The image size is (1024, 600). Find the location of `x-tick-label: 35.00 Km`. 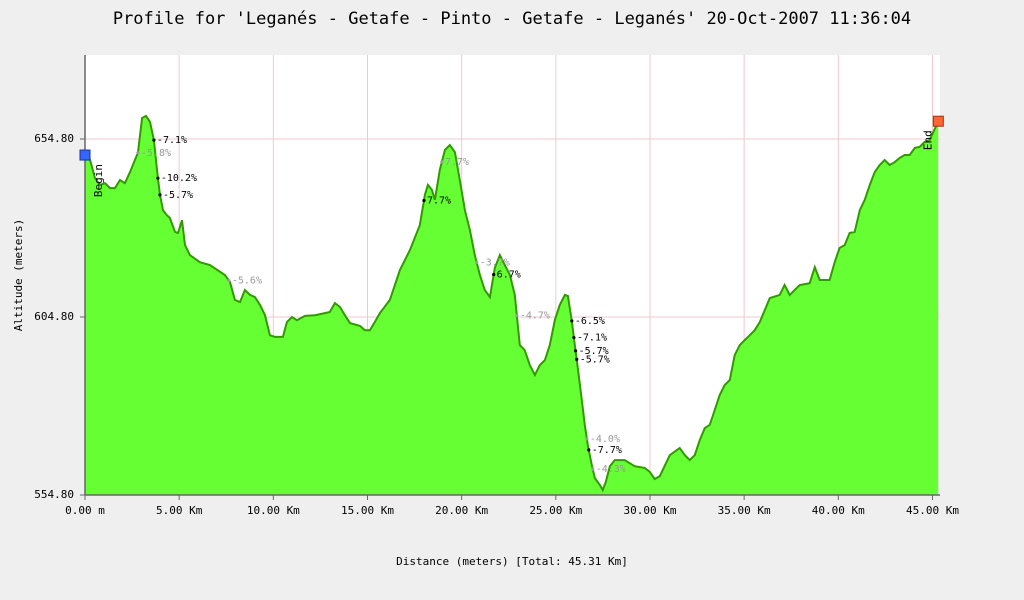

x-tick-label: 35.00 Km is located at coordinates (744, 510).